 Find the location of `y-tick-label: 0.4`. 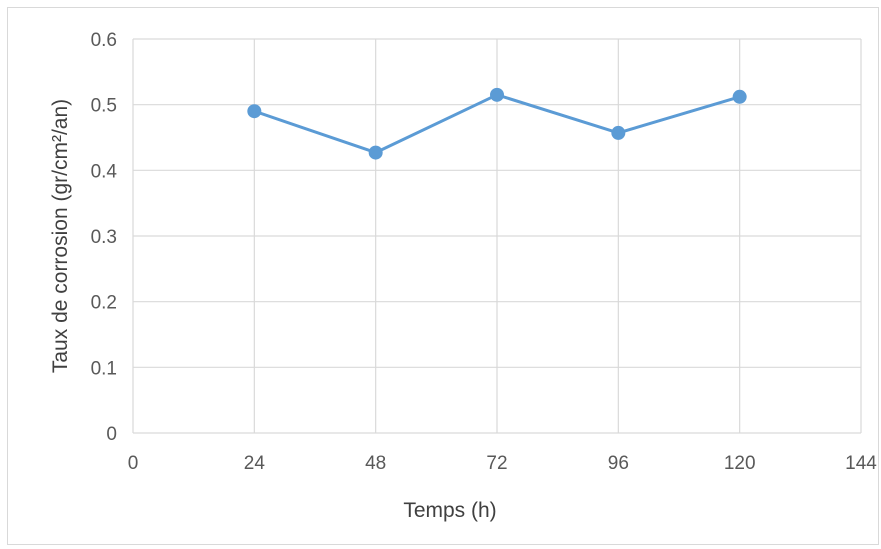

y-tick-label: 0.4 is located at coordinates (104, 171).